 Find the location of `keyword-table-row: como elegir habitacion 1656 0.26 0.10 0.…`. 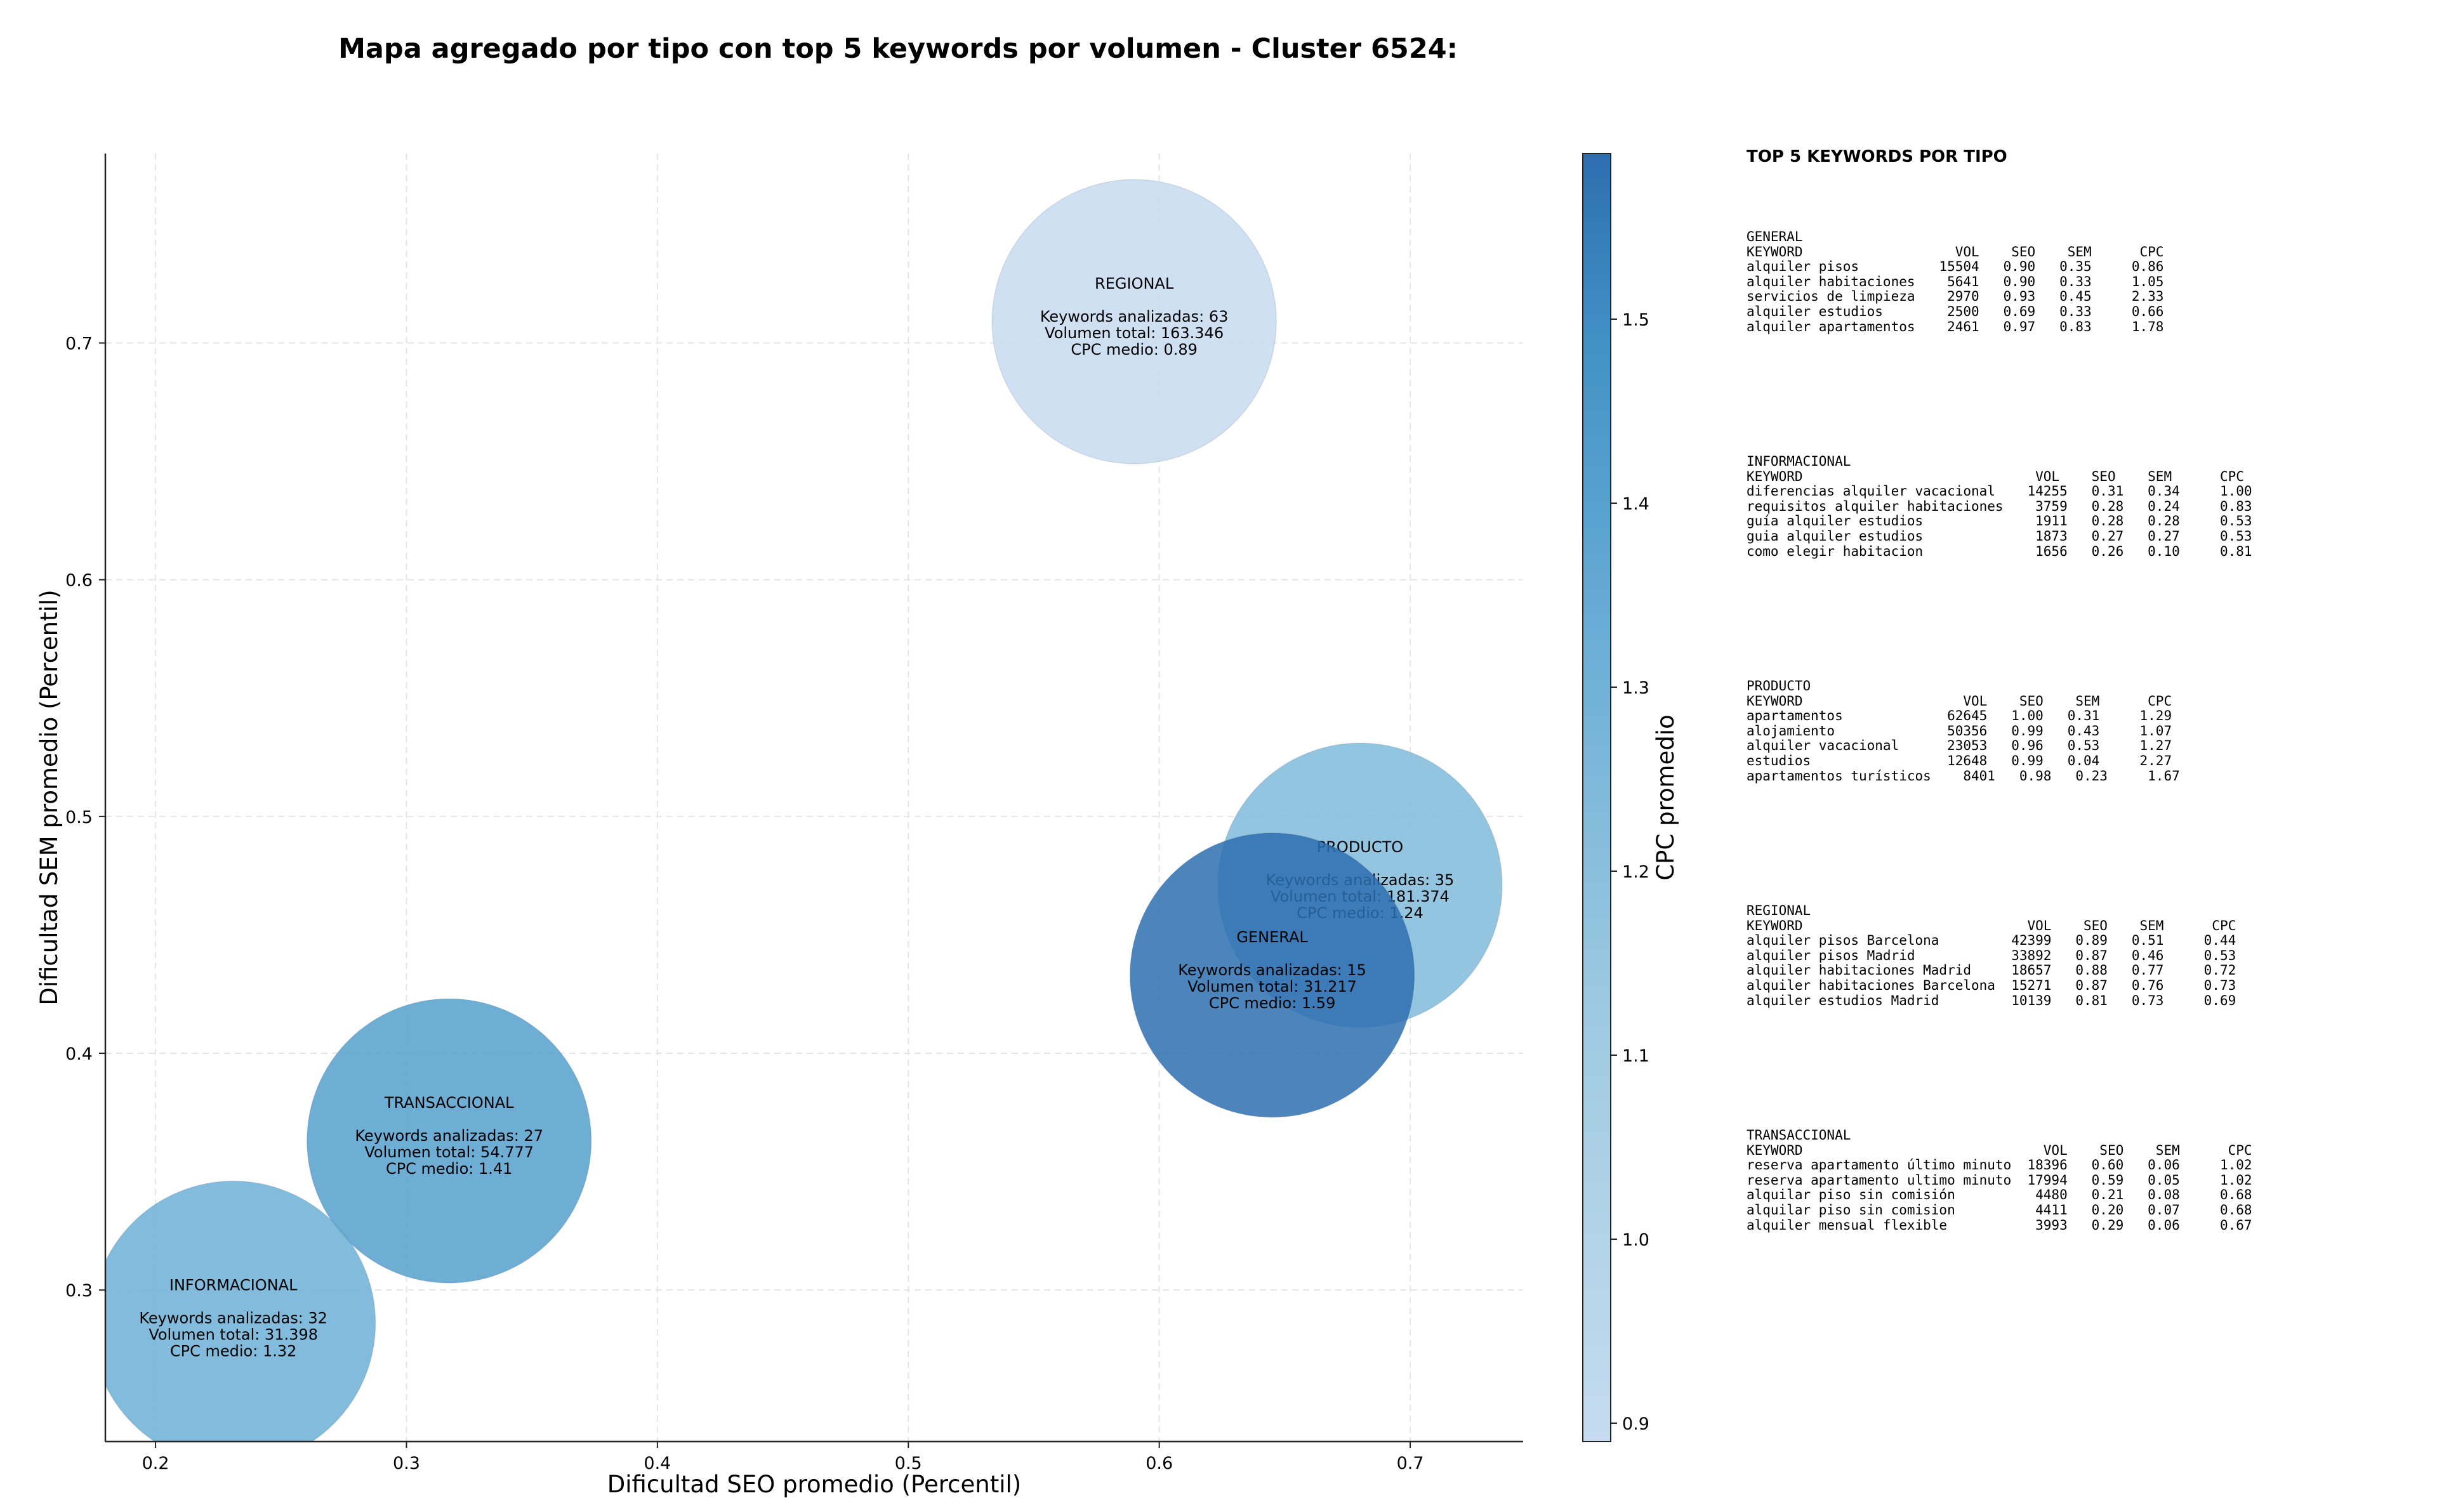

keyword-table-row: como elegir habitacion 1656 0.26 0.10 0.… is located at coordinates (1999, 551).